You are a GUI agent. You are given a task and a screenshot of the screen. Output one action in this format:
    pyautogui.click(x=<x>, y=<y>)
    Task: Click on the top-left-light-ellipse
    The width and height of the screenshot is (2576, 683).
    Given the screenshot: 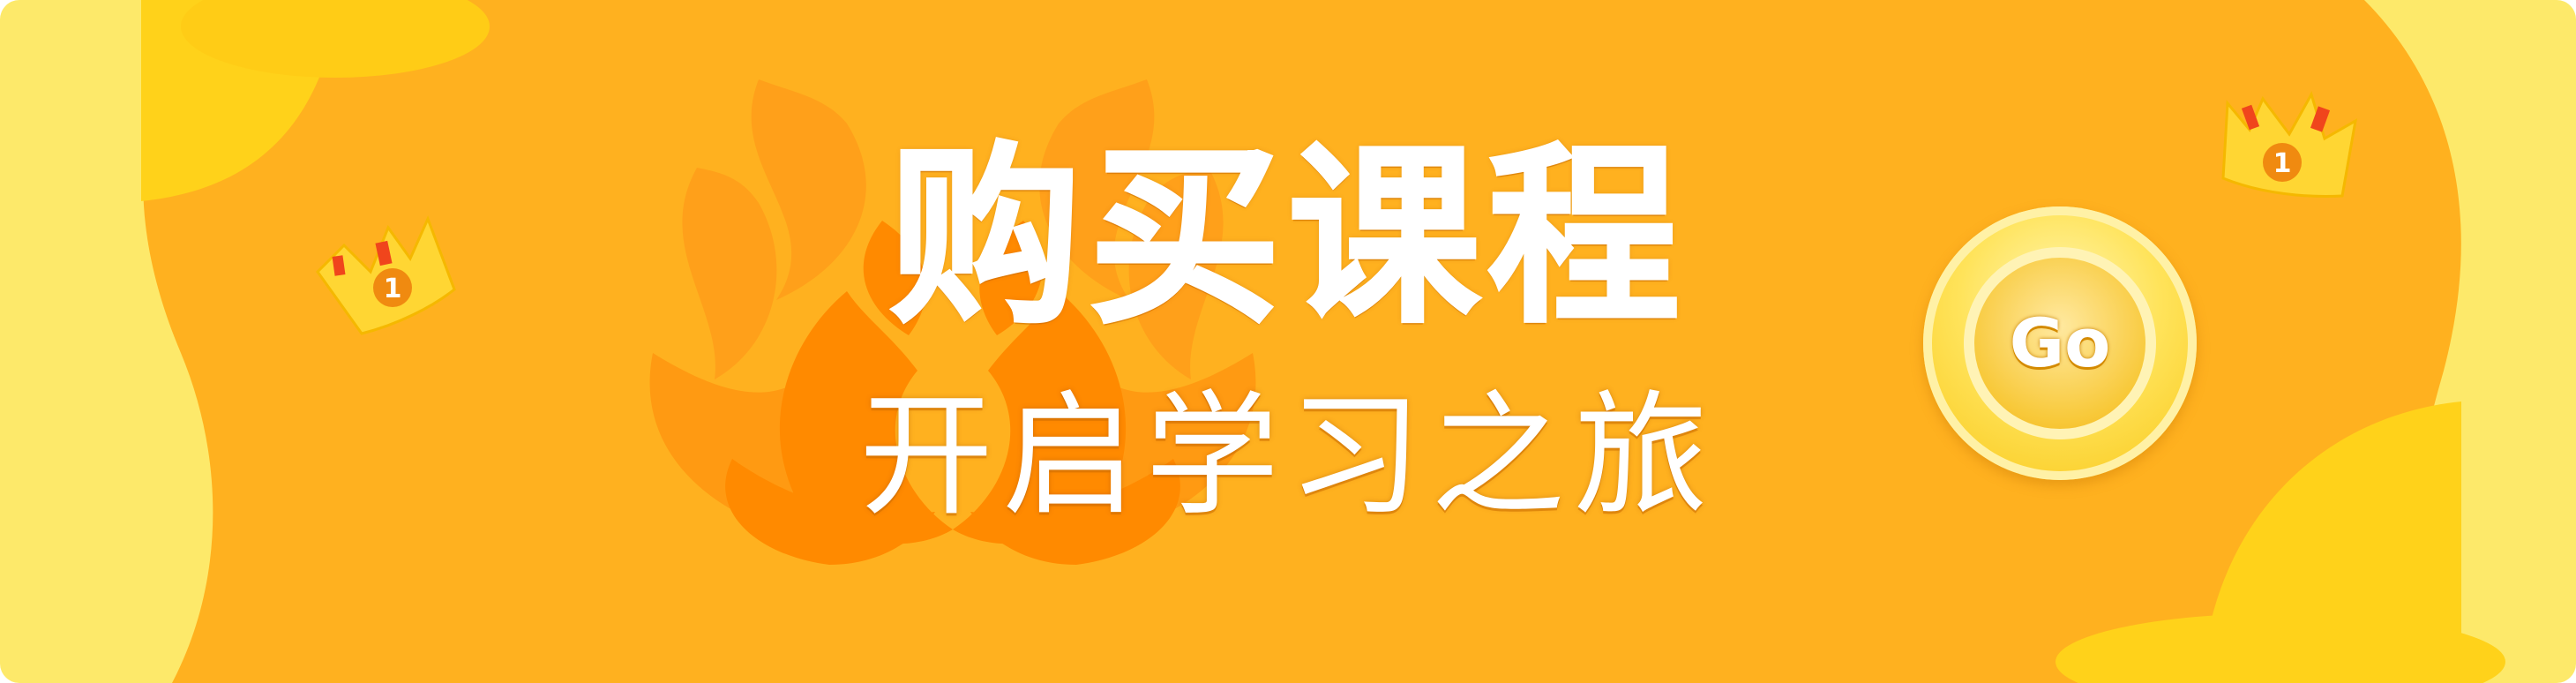 What is the action you would take?
    pyautogui.click(x=336, y=39)
    